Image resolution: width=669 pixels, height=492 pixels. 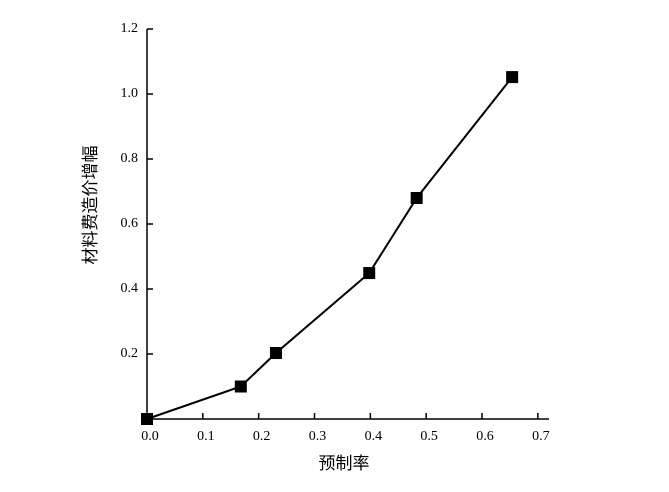 What do you see at coordinates (485, 436) in the screenshot?
I see `x-tick-label: 0.6` at bounding box center [485, 436].